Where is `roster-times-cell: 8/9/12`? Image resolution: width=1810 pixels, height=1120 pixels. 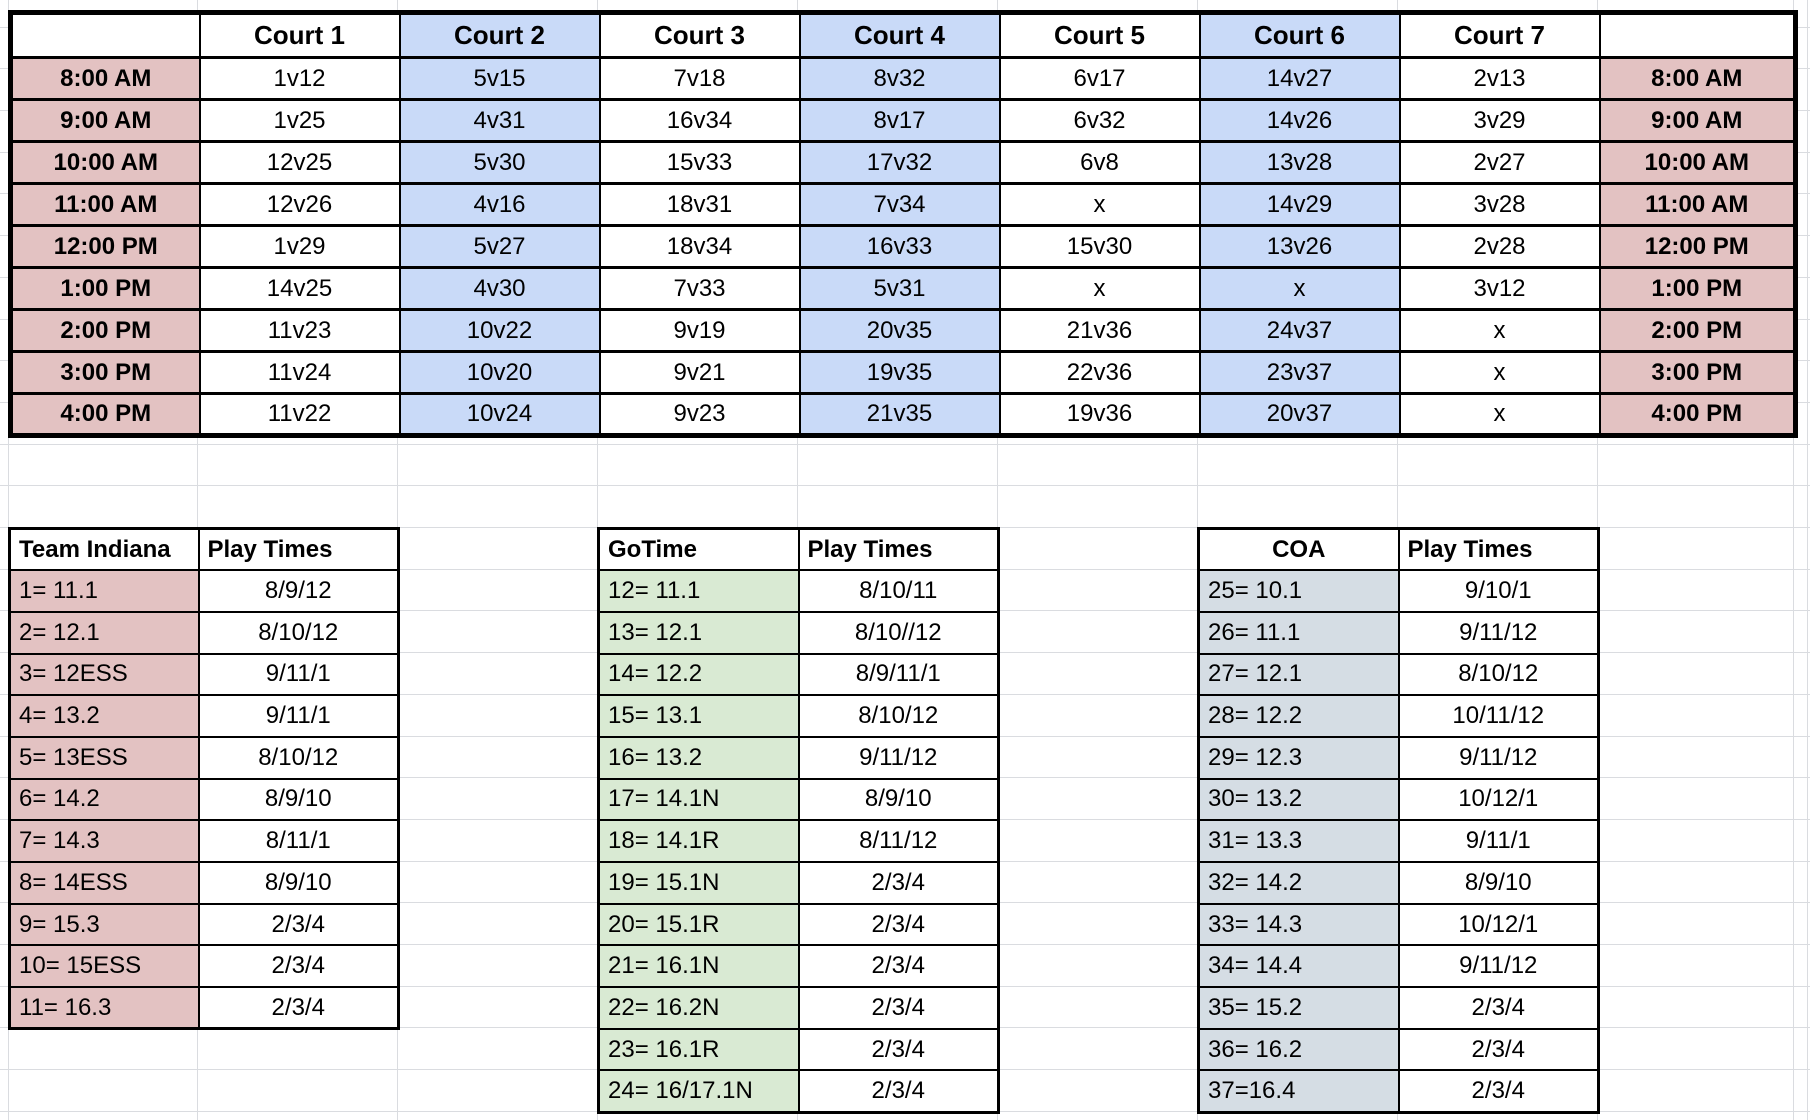 roster-times-cell: 8/9/12 is located at coordinates (298, 591).